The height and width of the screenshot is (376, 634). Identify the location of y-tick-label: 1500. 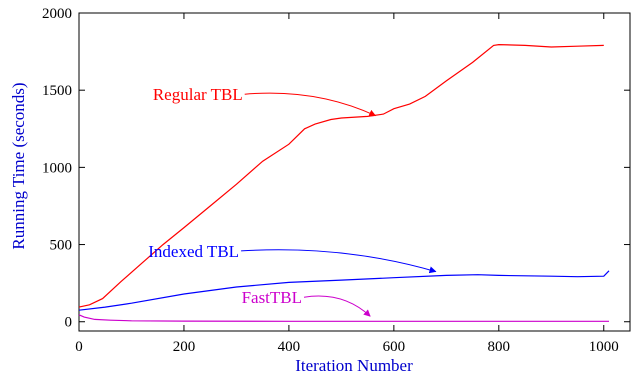
(57, 91).